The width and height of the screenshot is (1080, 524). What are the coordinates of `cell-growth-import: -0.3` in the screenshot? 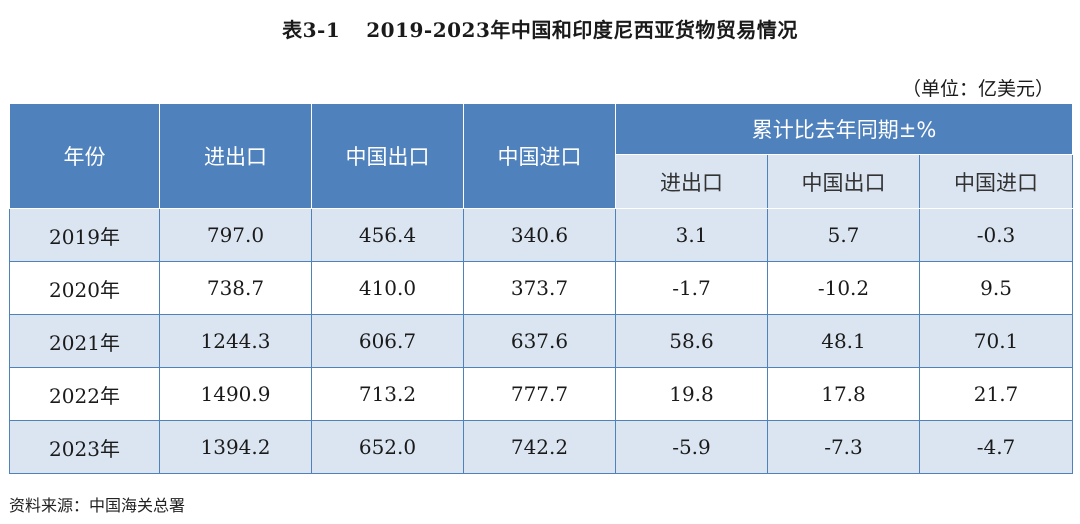 It's located at (996, 235).